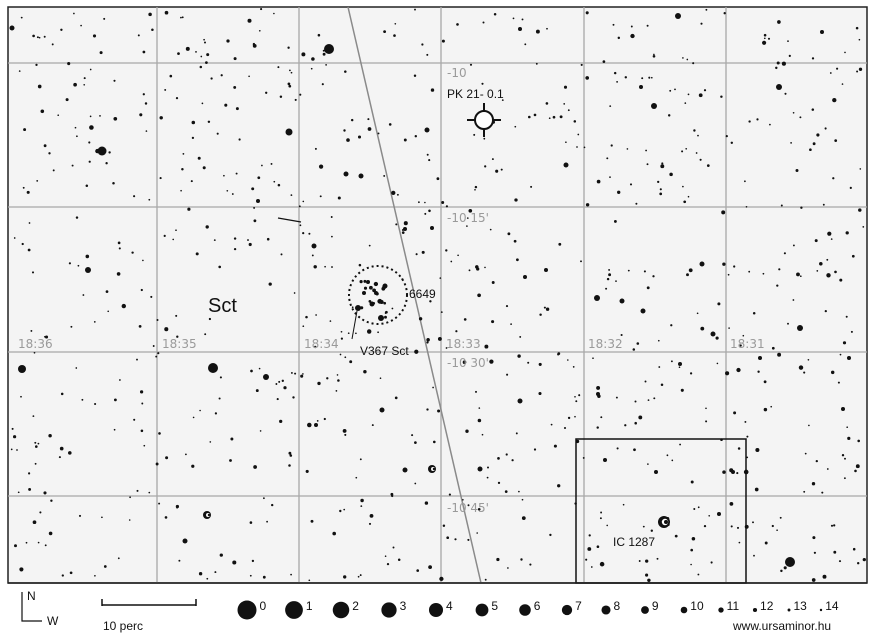  I want to click on magnitude-label: 6, so click(537, 606).